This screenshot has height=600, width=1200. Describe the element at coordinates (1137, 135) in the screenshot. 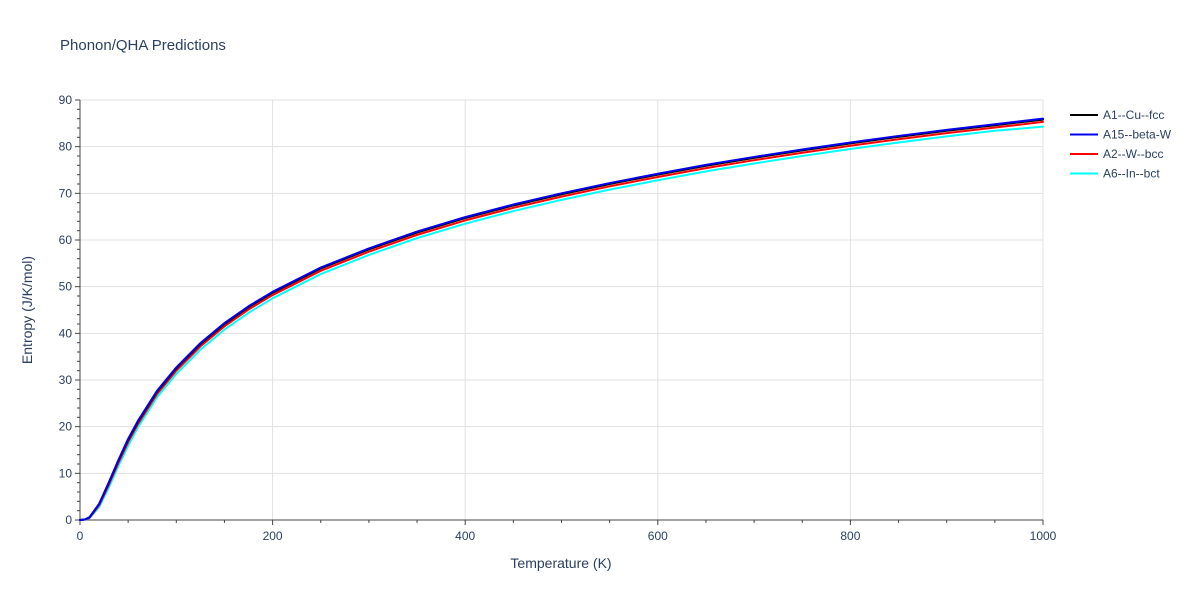

I see `legend-label: A15--beta-W` at that location.